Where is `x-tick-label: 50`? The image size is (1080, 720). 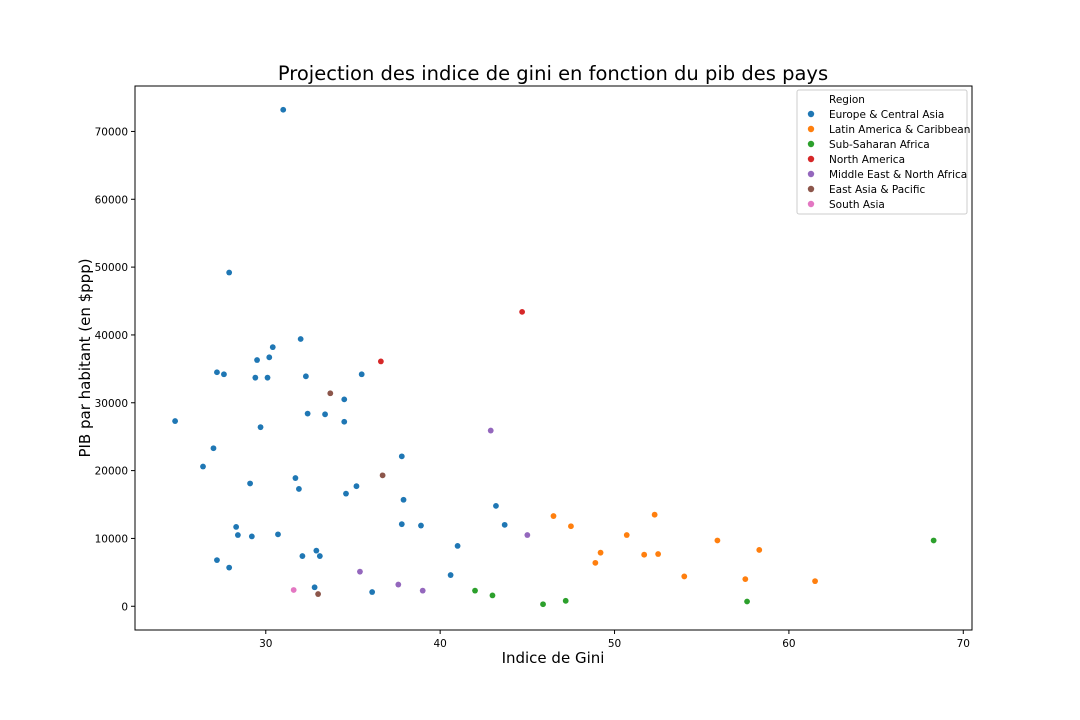 x-tick-label: 50 is located at coordinates (614, 644).